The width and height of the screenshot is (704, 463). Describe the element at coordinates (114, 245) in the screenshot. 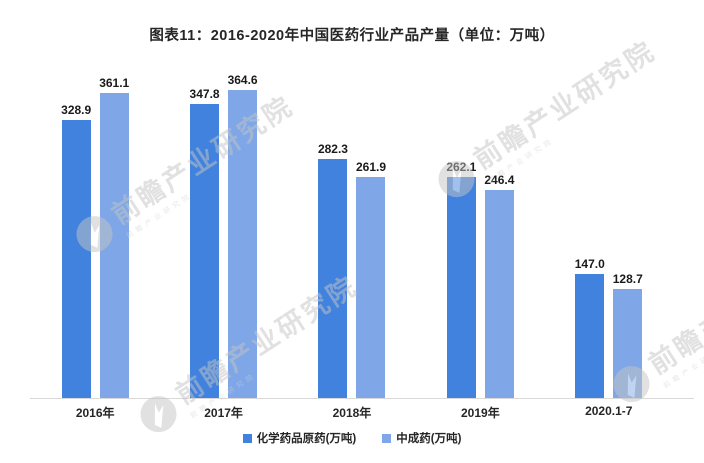

I see `bar-中成药(万吨)-2016年` at that location.